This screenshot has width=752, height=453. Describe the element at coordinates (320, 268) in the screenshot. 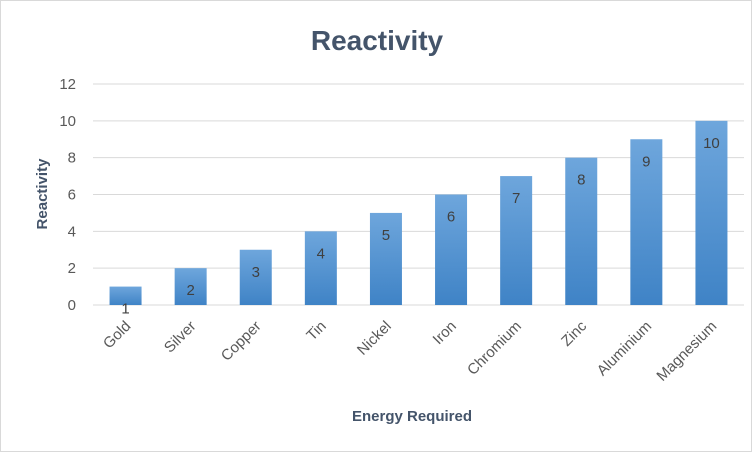

I see `bar-tin` at that location.